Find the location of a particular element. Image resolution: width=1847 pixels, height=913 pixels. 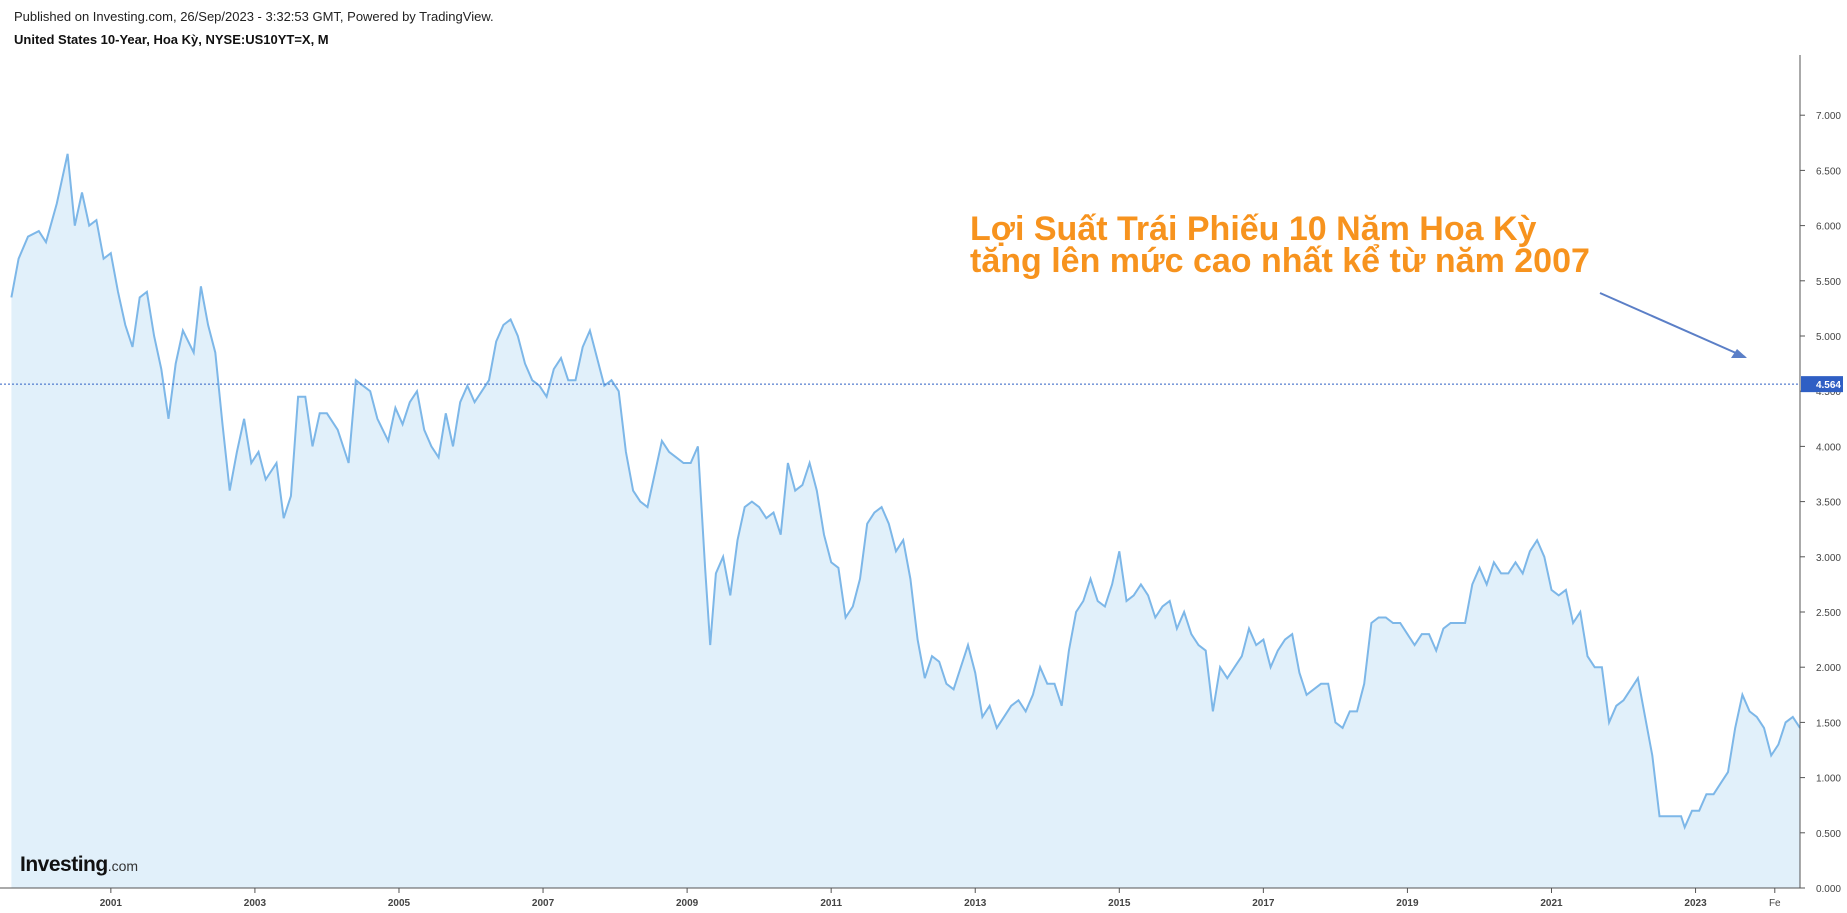

logo-wordmark: Investing is located at coordinates (64, 864).